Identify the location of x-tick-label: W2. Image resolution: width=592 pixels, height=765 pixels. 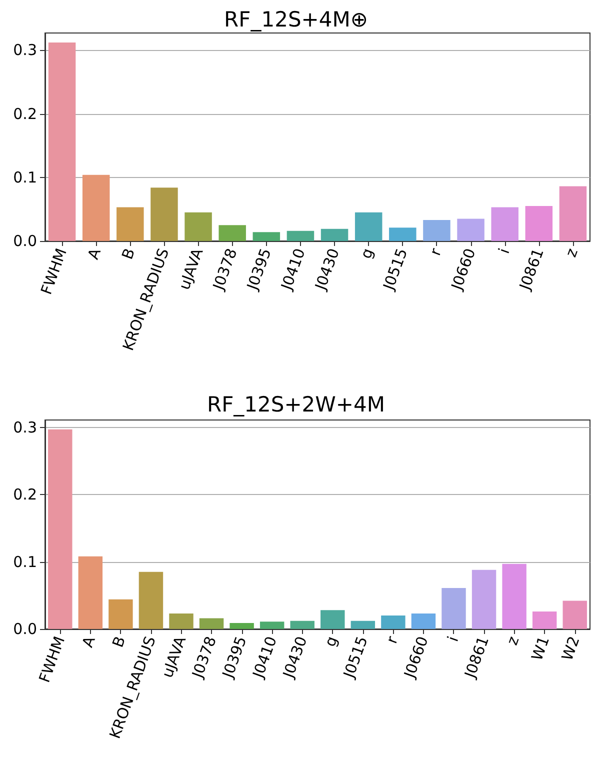
(571, 648).